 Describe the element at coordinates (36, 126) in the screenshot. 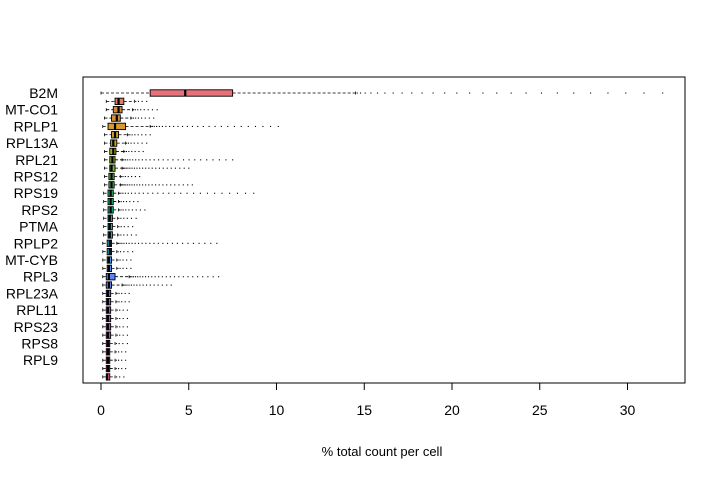

I see `category-label: RPLP1` at that location.